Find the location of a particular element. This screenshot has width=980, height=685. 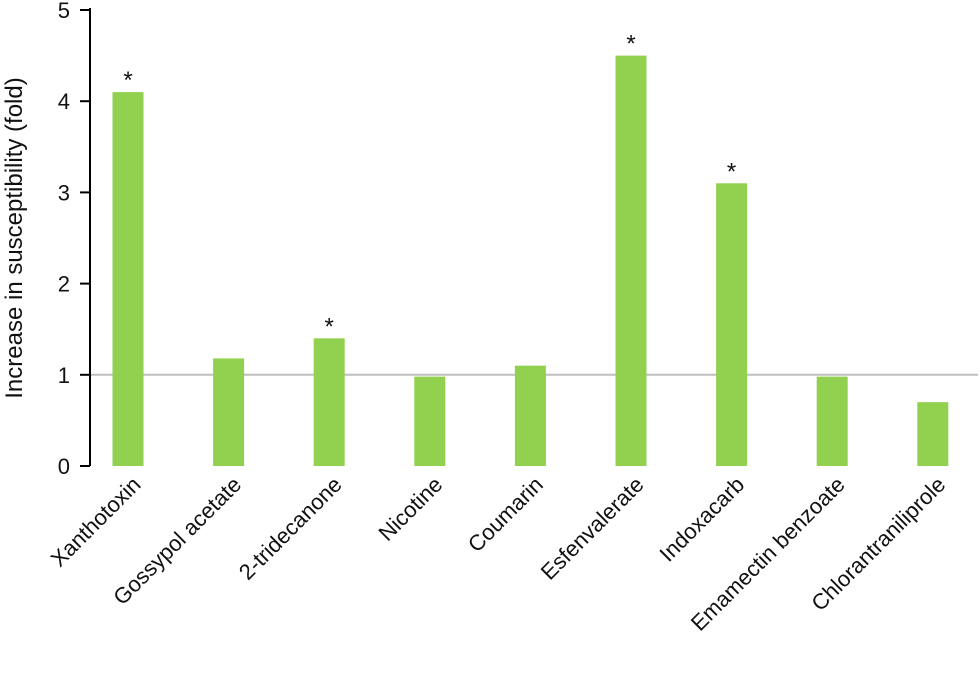

bar-chlorantraniliprole is located at coordinates (933, 434).